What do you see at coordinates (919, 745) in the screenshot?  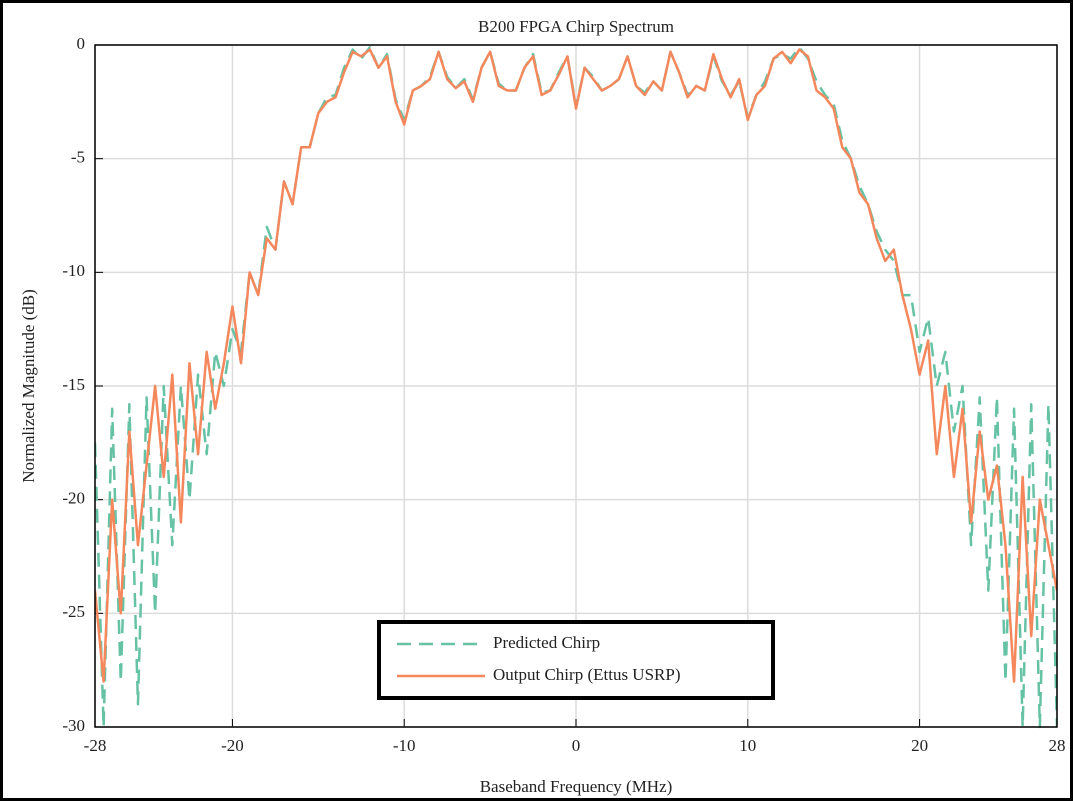 I see `x-tick-label: 20` at bounding box center [919, 745].